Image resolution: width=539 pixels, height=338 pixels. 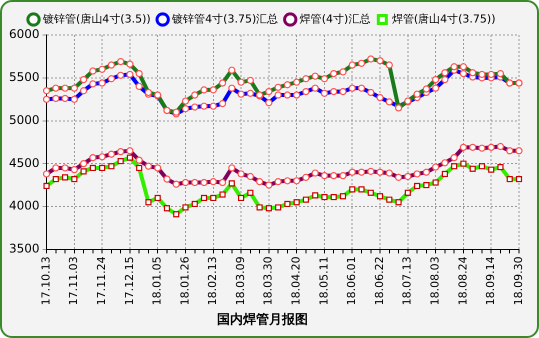 What do you see at coordinates (101, 281) in the screenshot?
I see `x-tick-label: 17.11.24` at bounding box center [101, 281].